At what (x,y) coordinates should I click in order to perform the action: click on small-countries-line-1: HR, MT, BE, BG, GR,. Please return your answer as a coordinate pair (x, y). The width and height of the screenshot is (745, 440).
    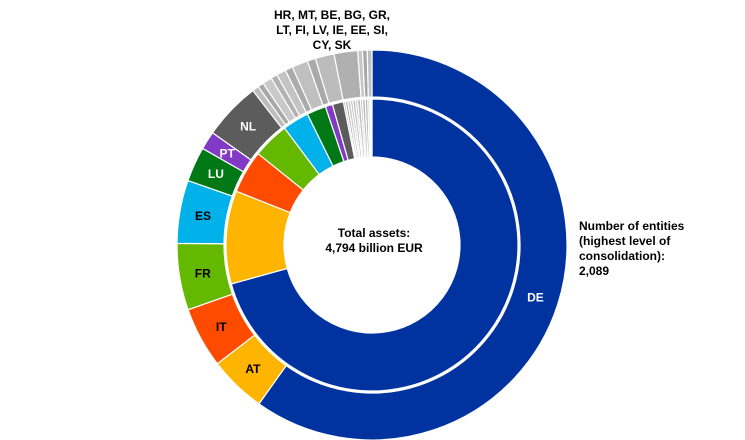
    Looking at the image, I should click on (331, 15).